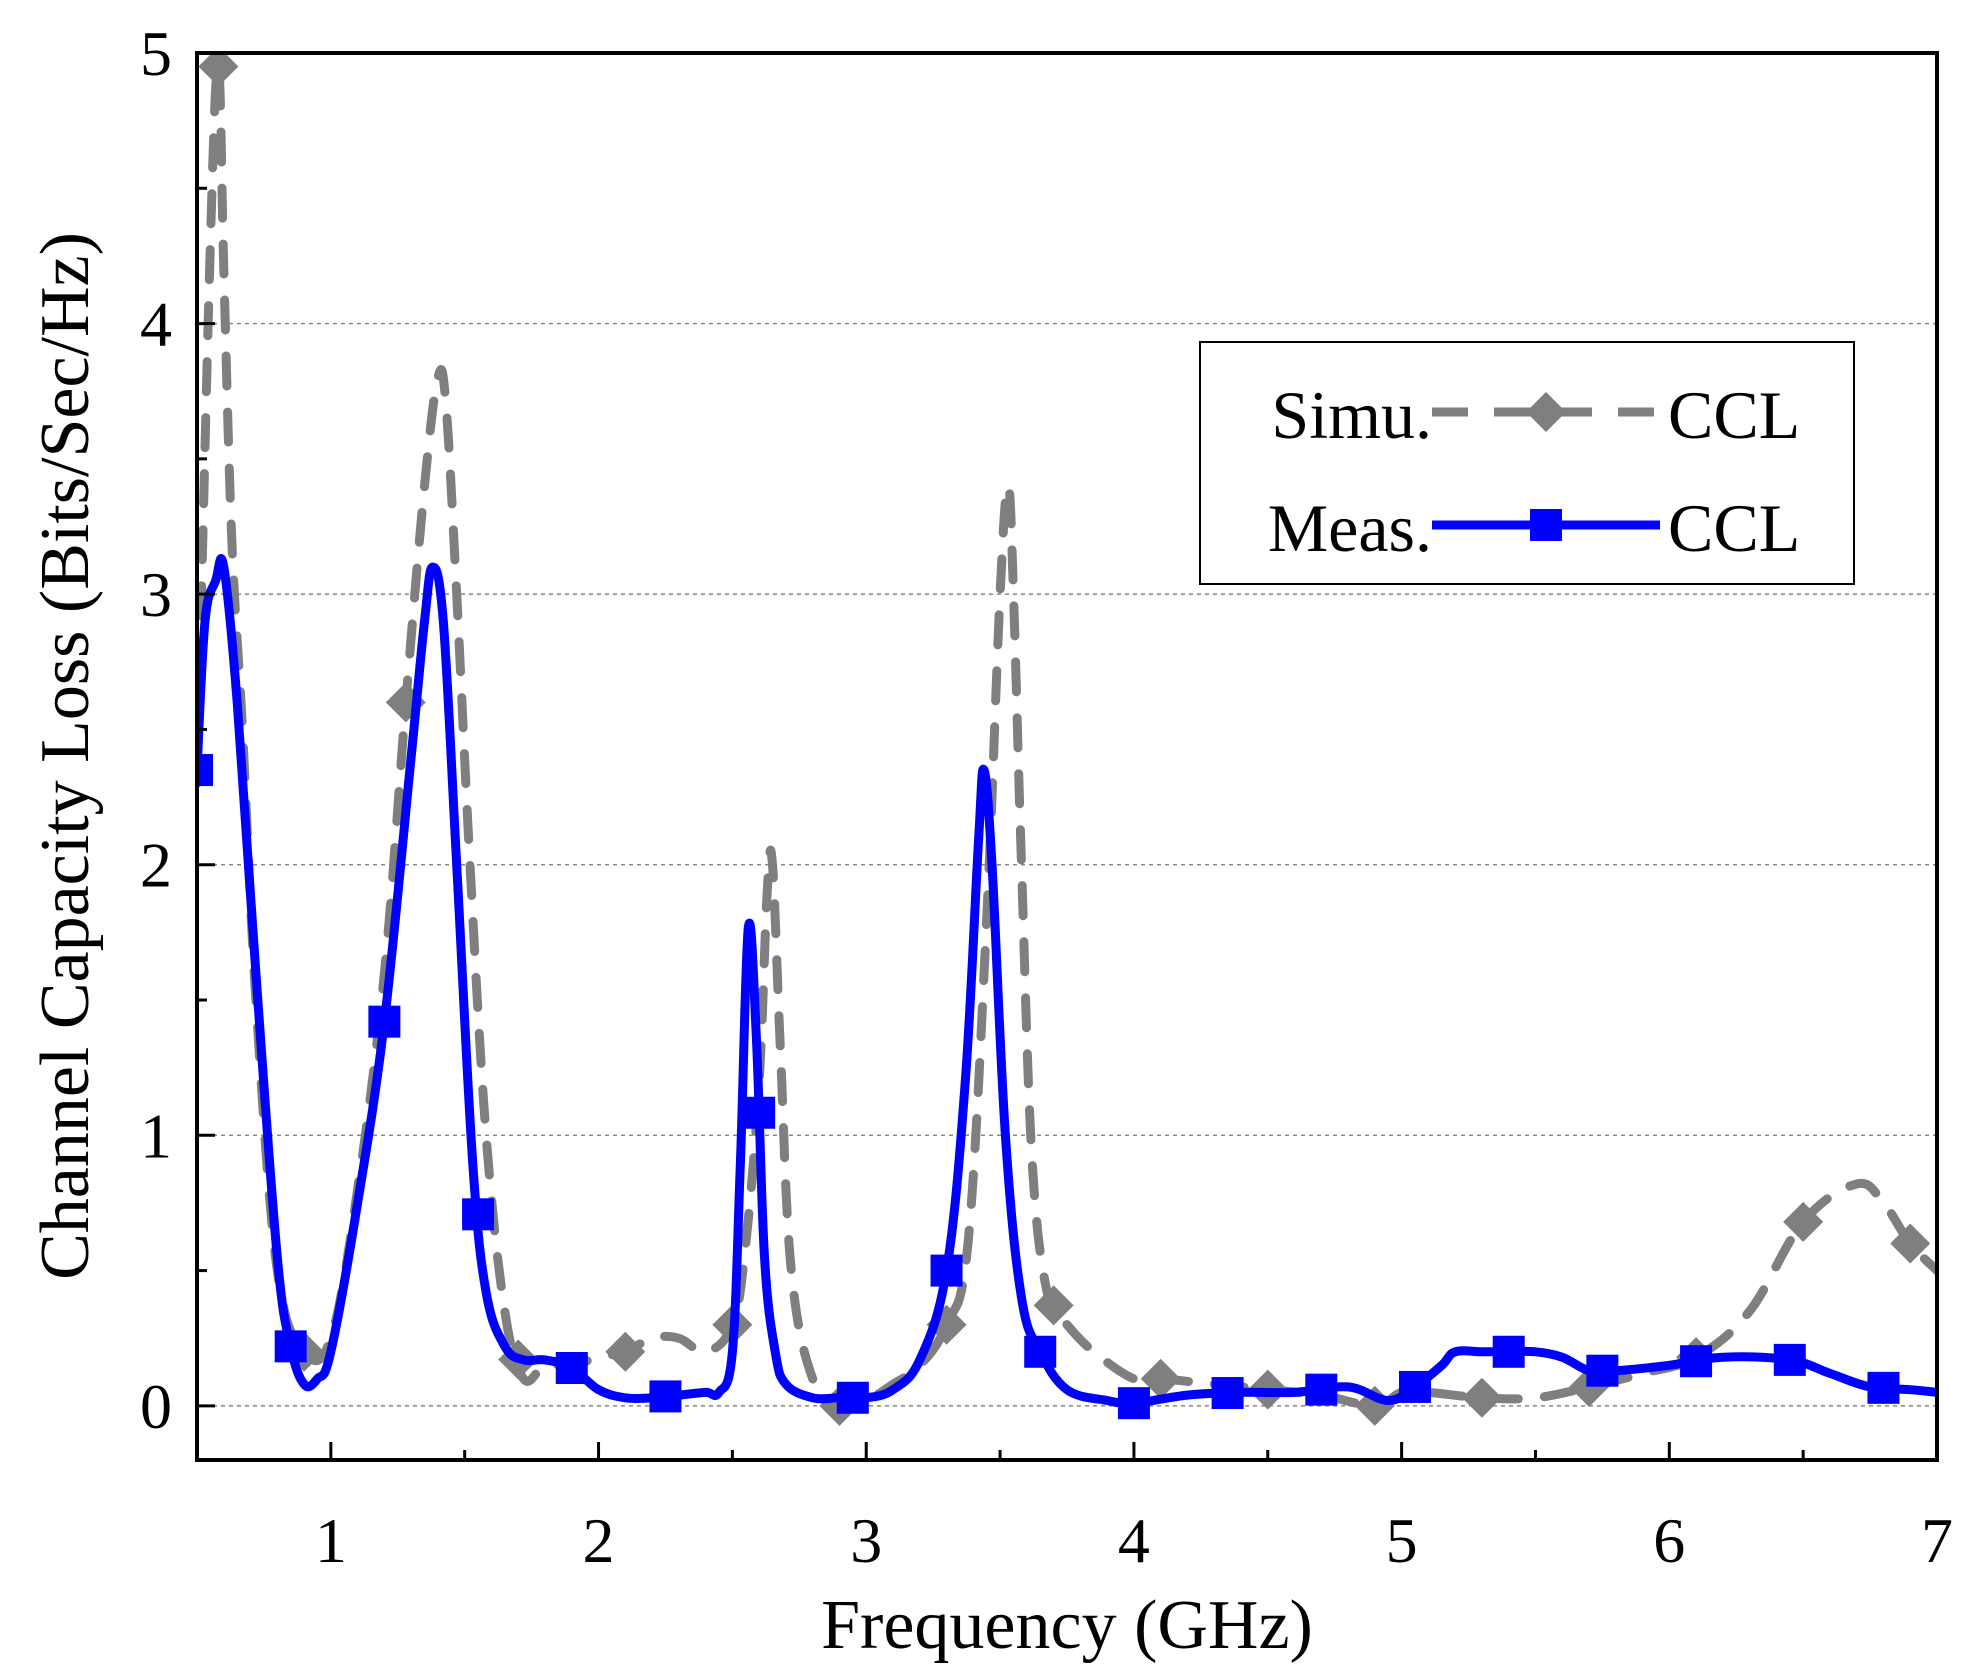 This screenshot has height=1680, width=1968. Describe the element at coordinates (1351, 415) in the screenshot. I see `legend-sim-prefix: Simu.` at that location.